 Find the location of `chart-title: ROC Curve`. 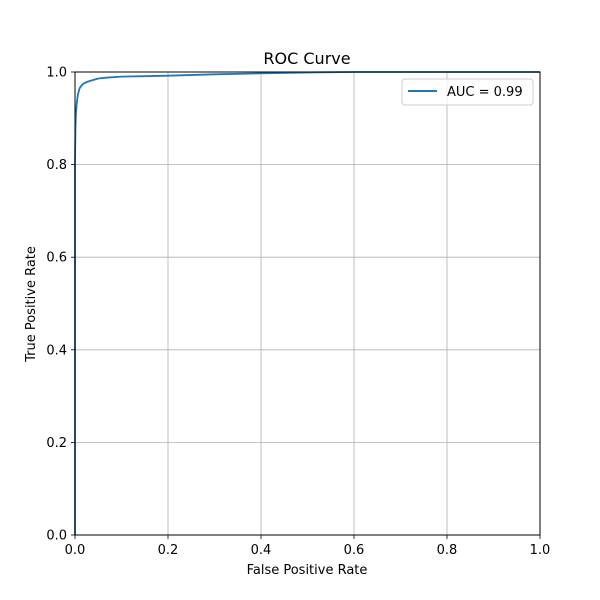

chart-title: ROC Curve is located at coordinates (306, 58).